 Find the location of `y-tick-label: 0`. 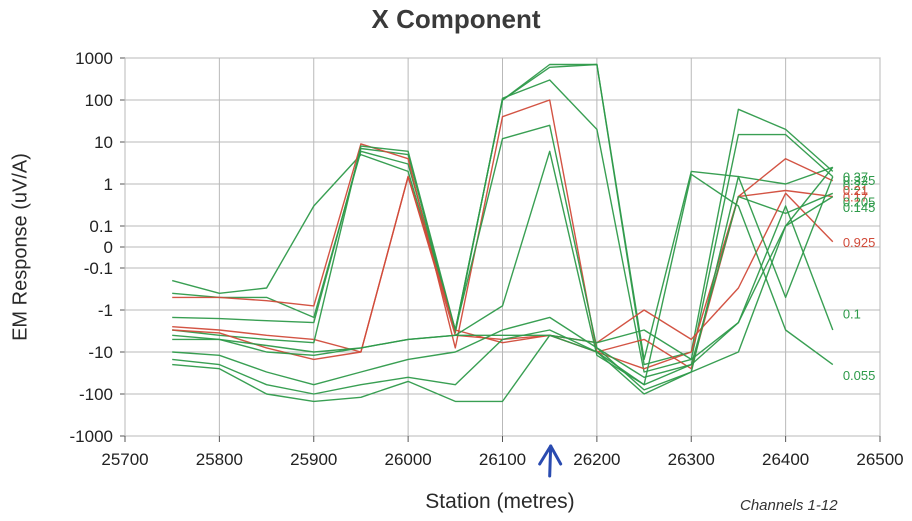

y-tick-label: 0 is located at coordinates (108, 247).